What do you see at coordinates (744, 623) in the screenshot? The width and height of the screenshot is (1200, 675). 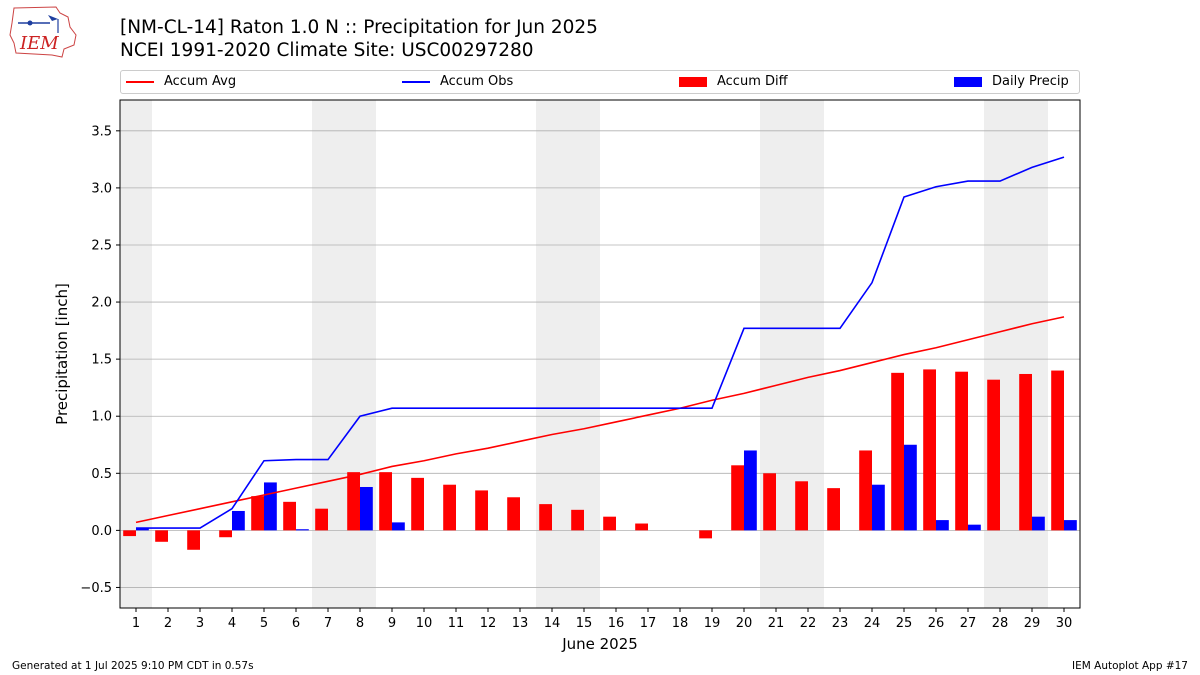 I see `x-tick-label: 20` at bounding box center [744, 623].